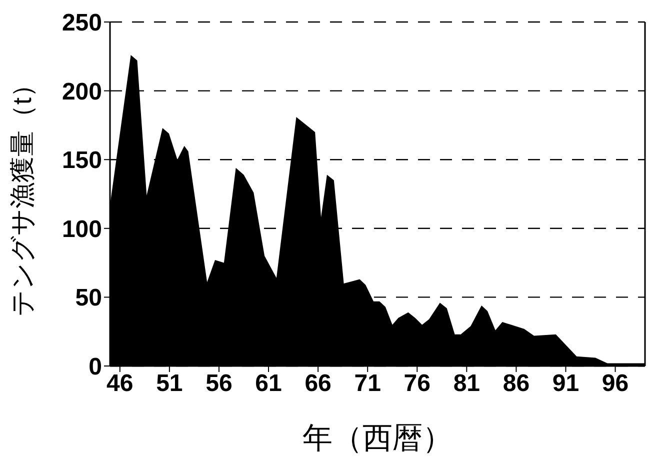 The width and height of the screenshot is (659, 464). Describe the element at coordinates (219, 384) in the screenshot. I see `x-tick-label: 56` at that location.